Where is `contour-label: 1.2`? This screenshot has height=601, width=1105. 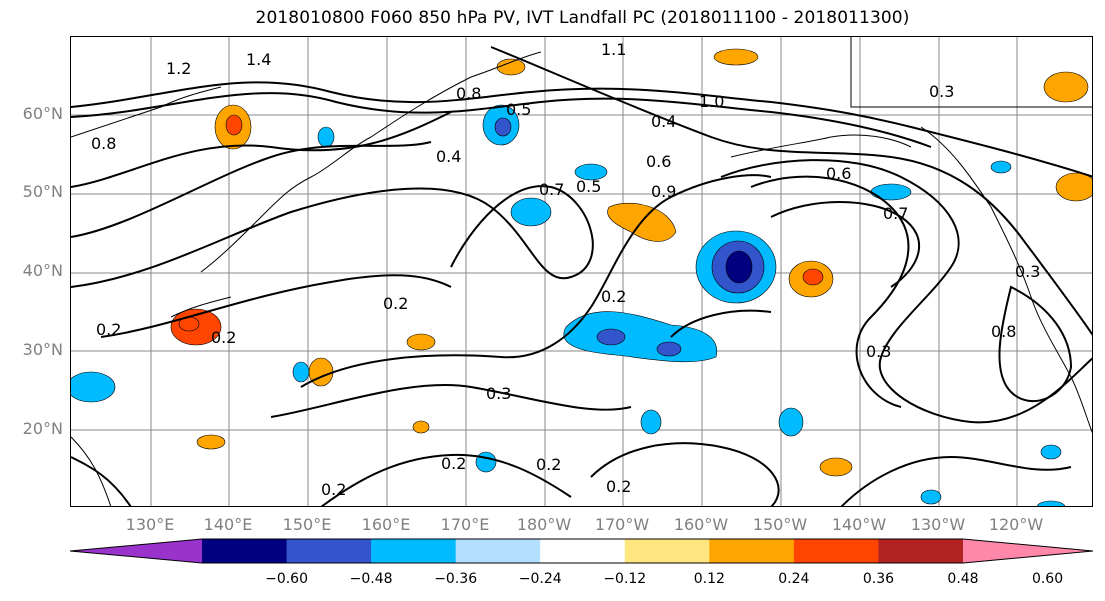
contour-label: 1.2 is located at coordinates (178, 68).